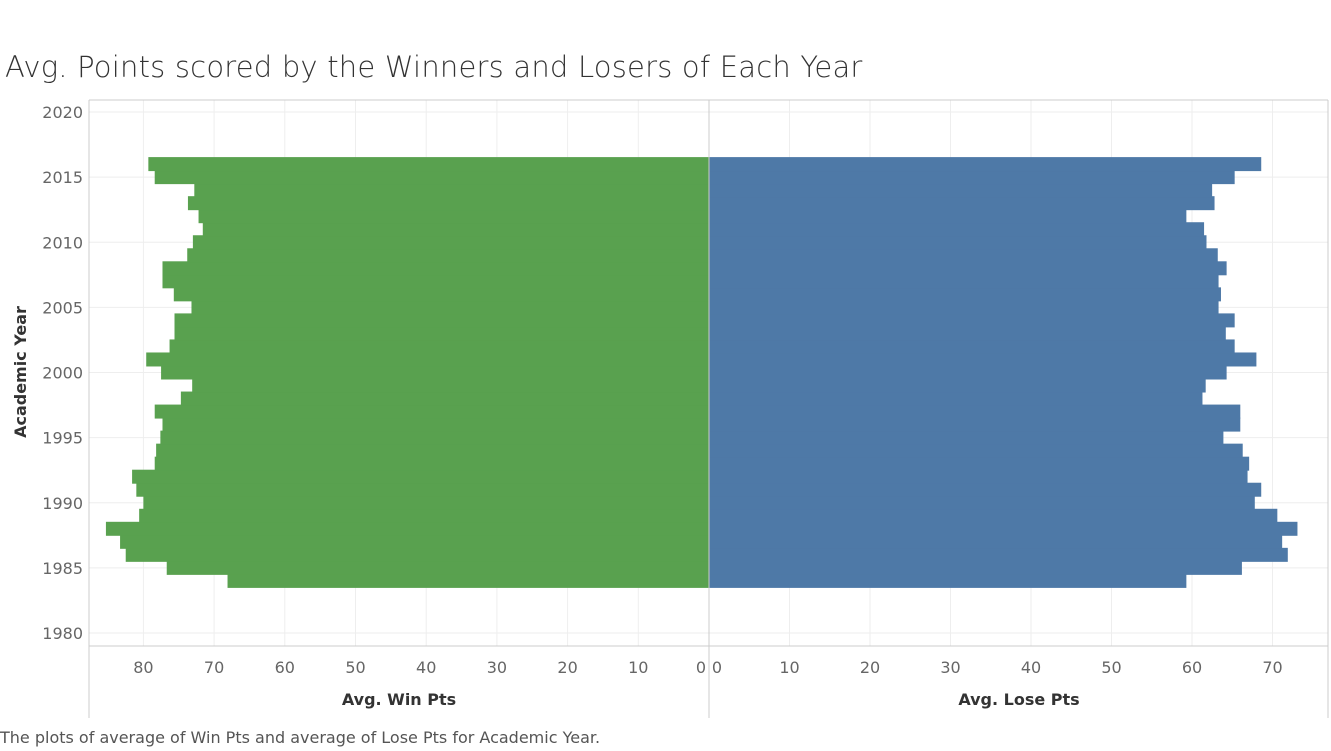 This screenshot has height=751, width=1331. Describe the element at coordinates (399, 699) in the screenshot. I see `left-x-axis-title: Avg. Win Pts` at that location.